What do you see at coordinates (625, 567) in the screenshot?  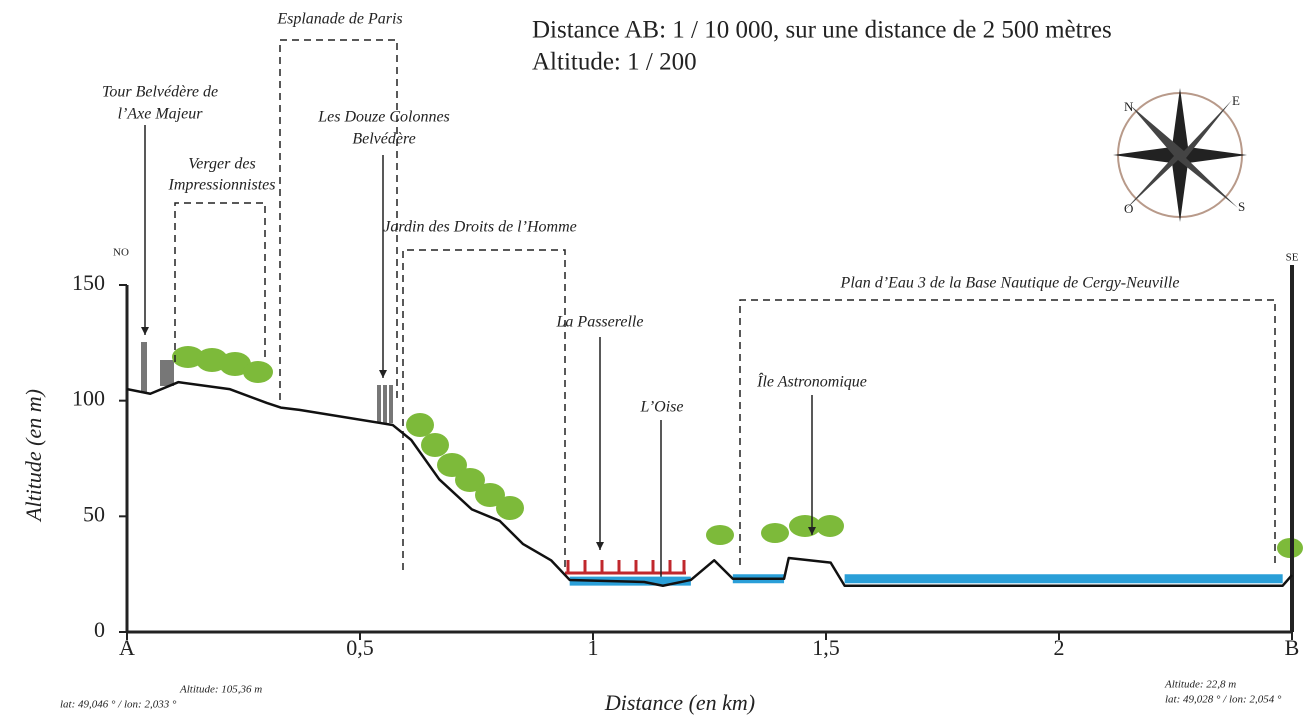 I see `passerelle` at bounding box center [625, 567].